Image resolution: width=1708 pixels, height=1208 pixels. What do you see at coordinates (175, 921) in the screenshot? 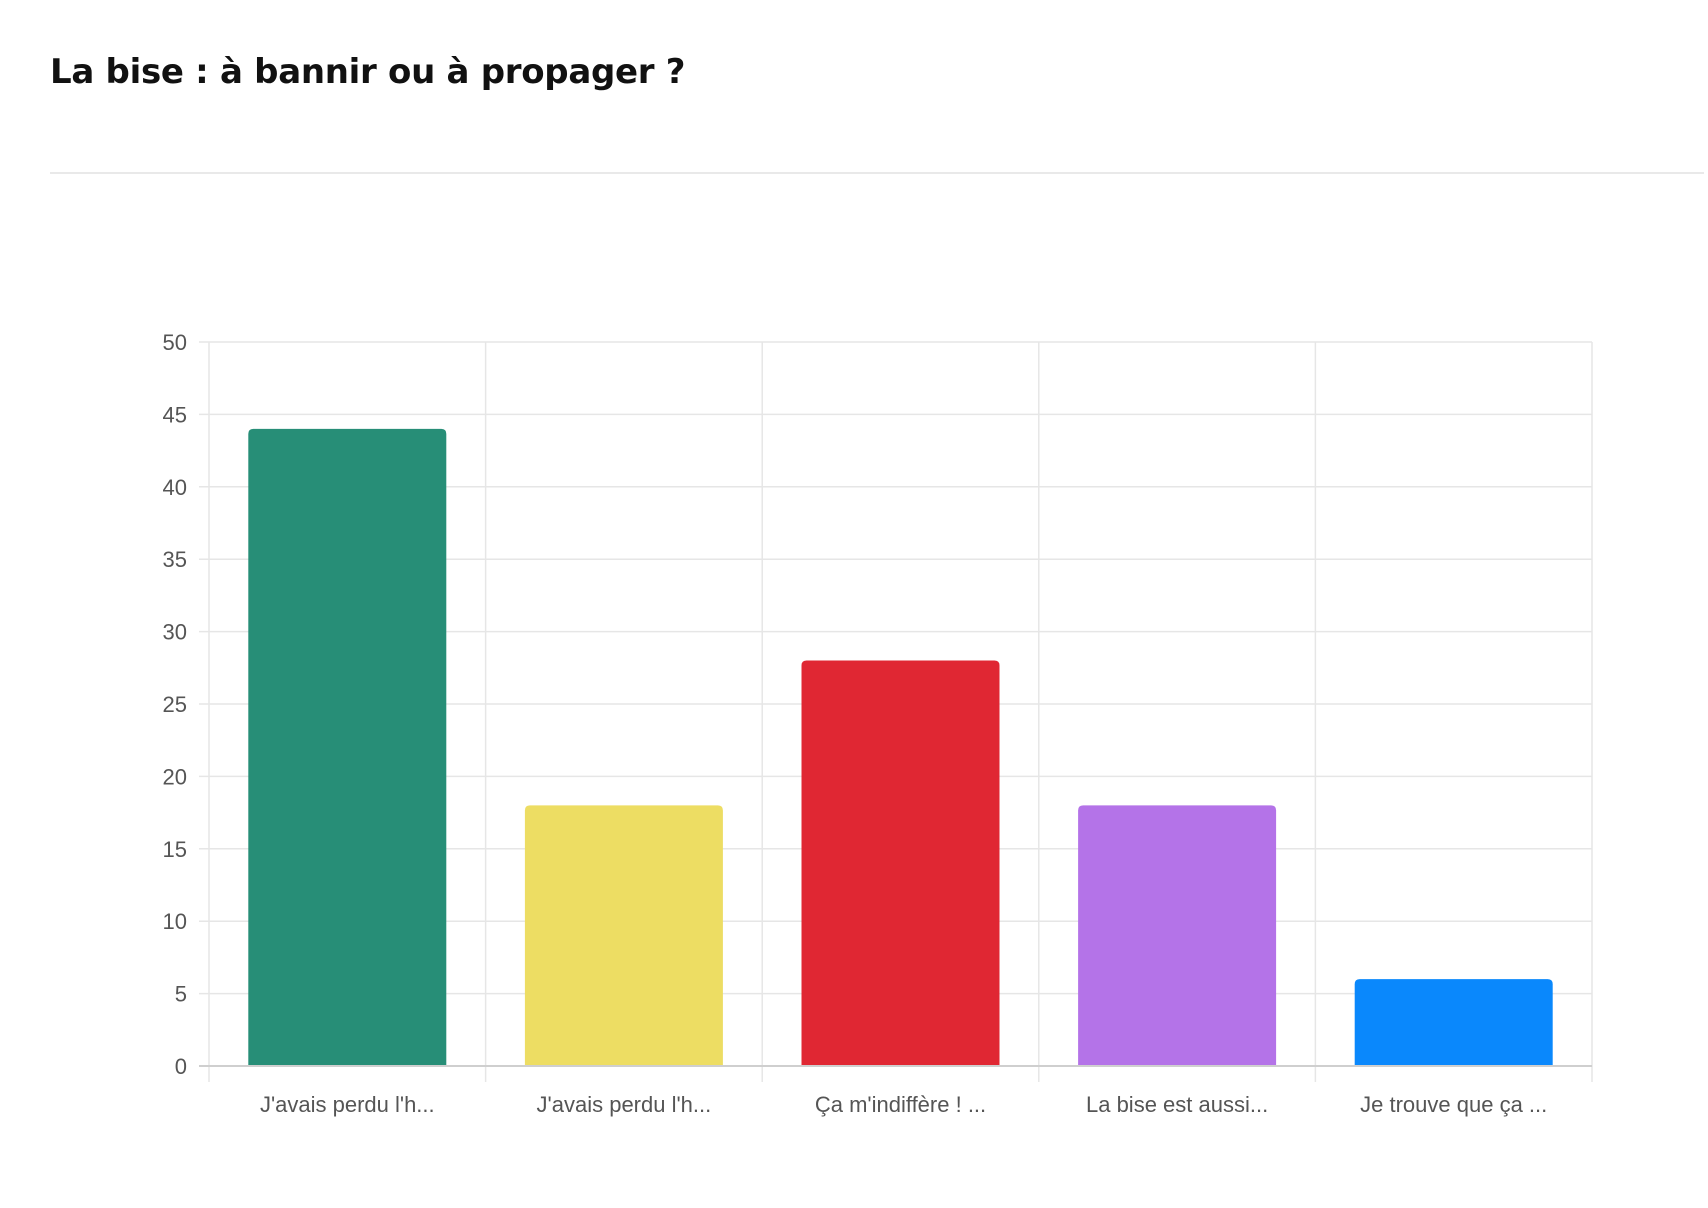
I see `y-tick-label: 10` at bounding box center [175, 921].